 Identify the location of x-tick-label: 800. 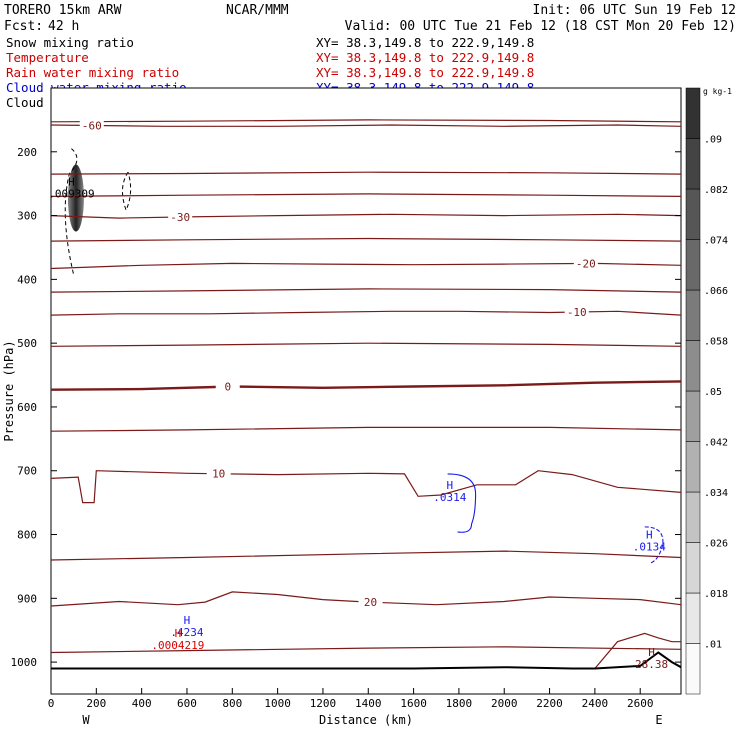
(232, 703).